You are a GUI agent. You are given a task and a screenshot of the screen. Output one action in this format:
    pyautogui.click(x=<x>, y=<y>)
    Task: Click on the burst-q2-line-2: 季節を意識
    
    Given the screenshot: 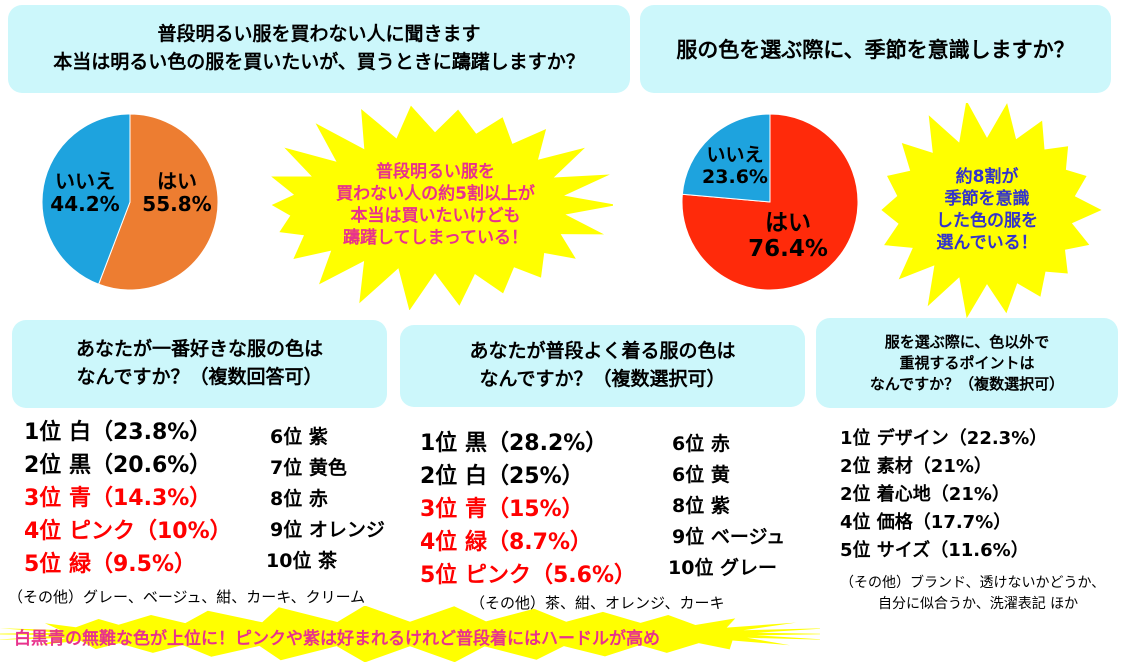 What is the action you would take?
    pyautogui.click(x=987, y=198)
    